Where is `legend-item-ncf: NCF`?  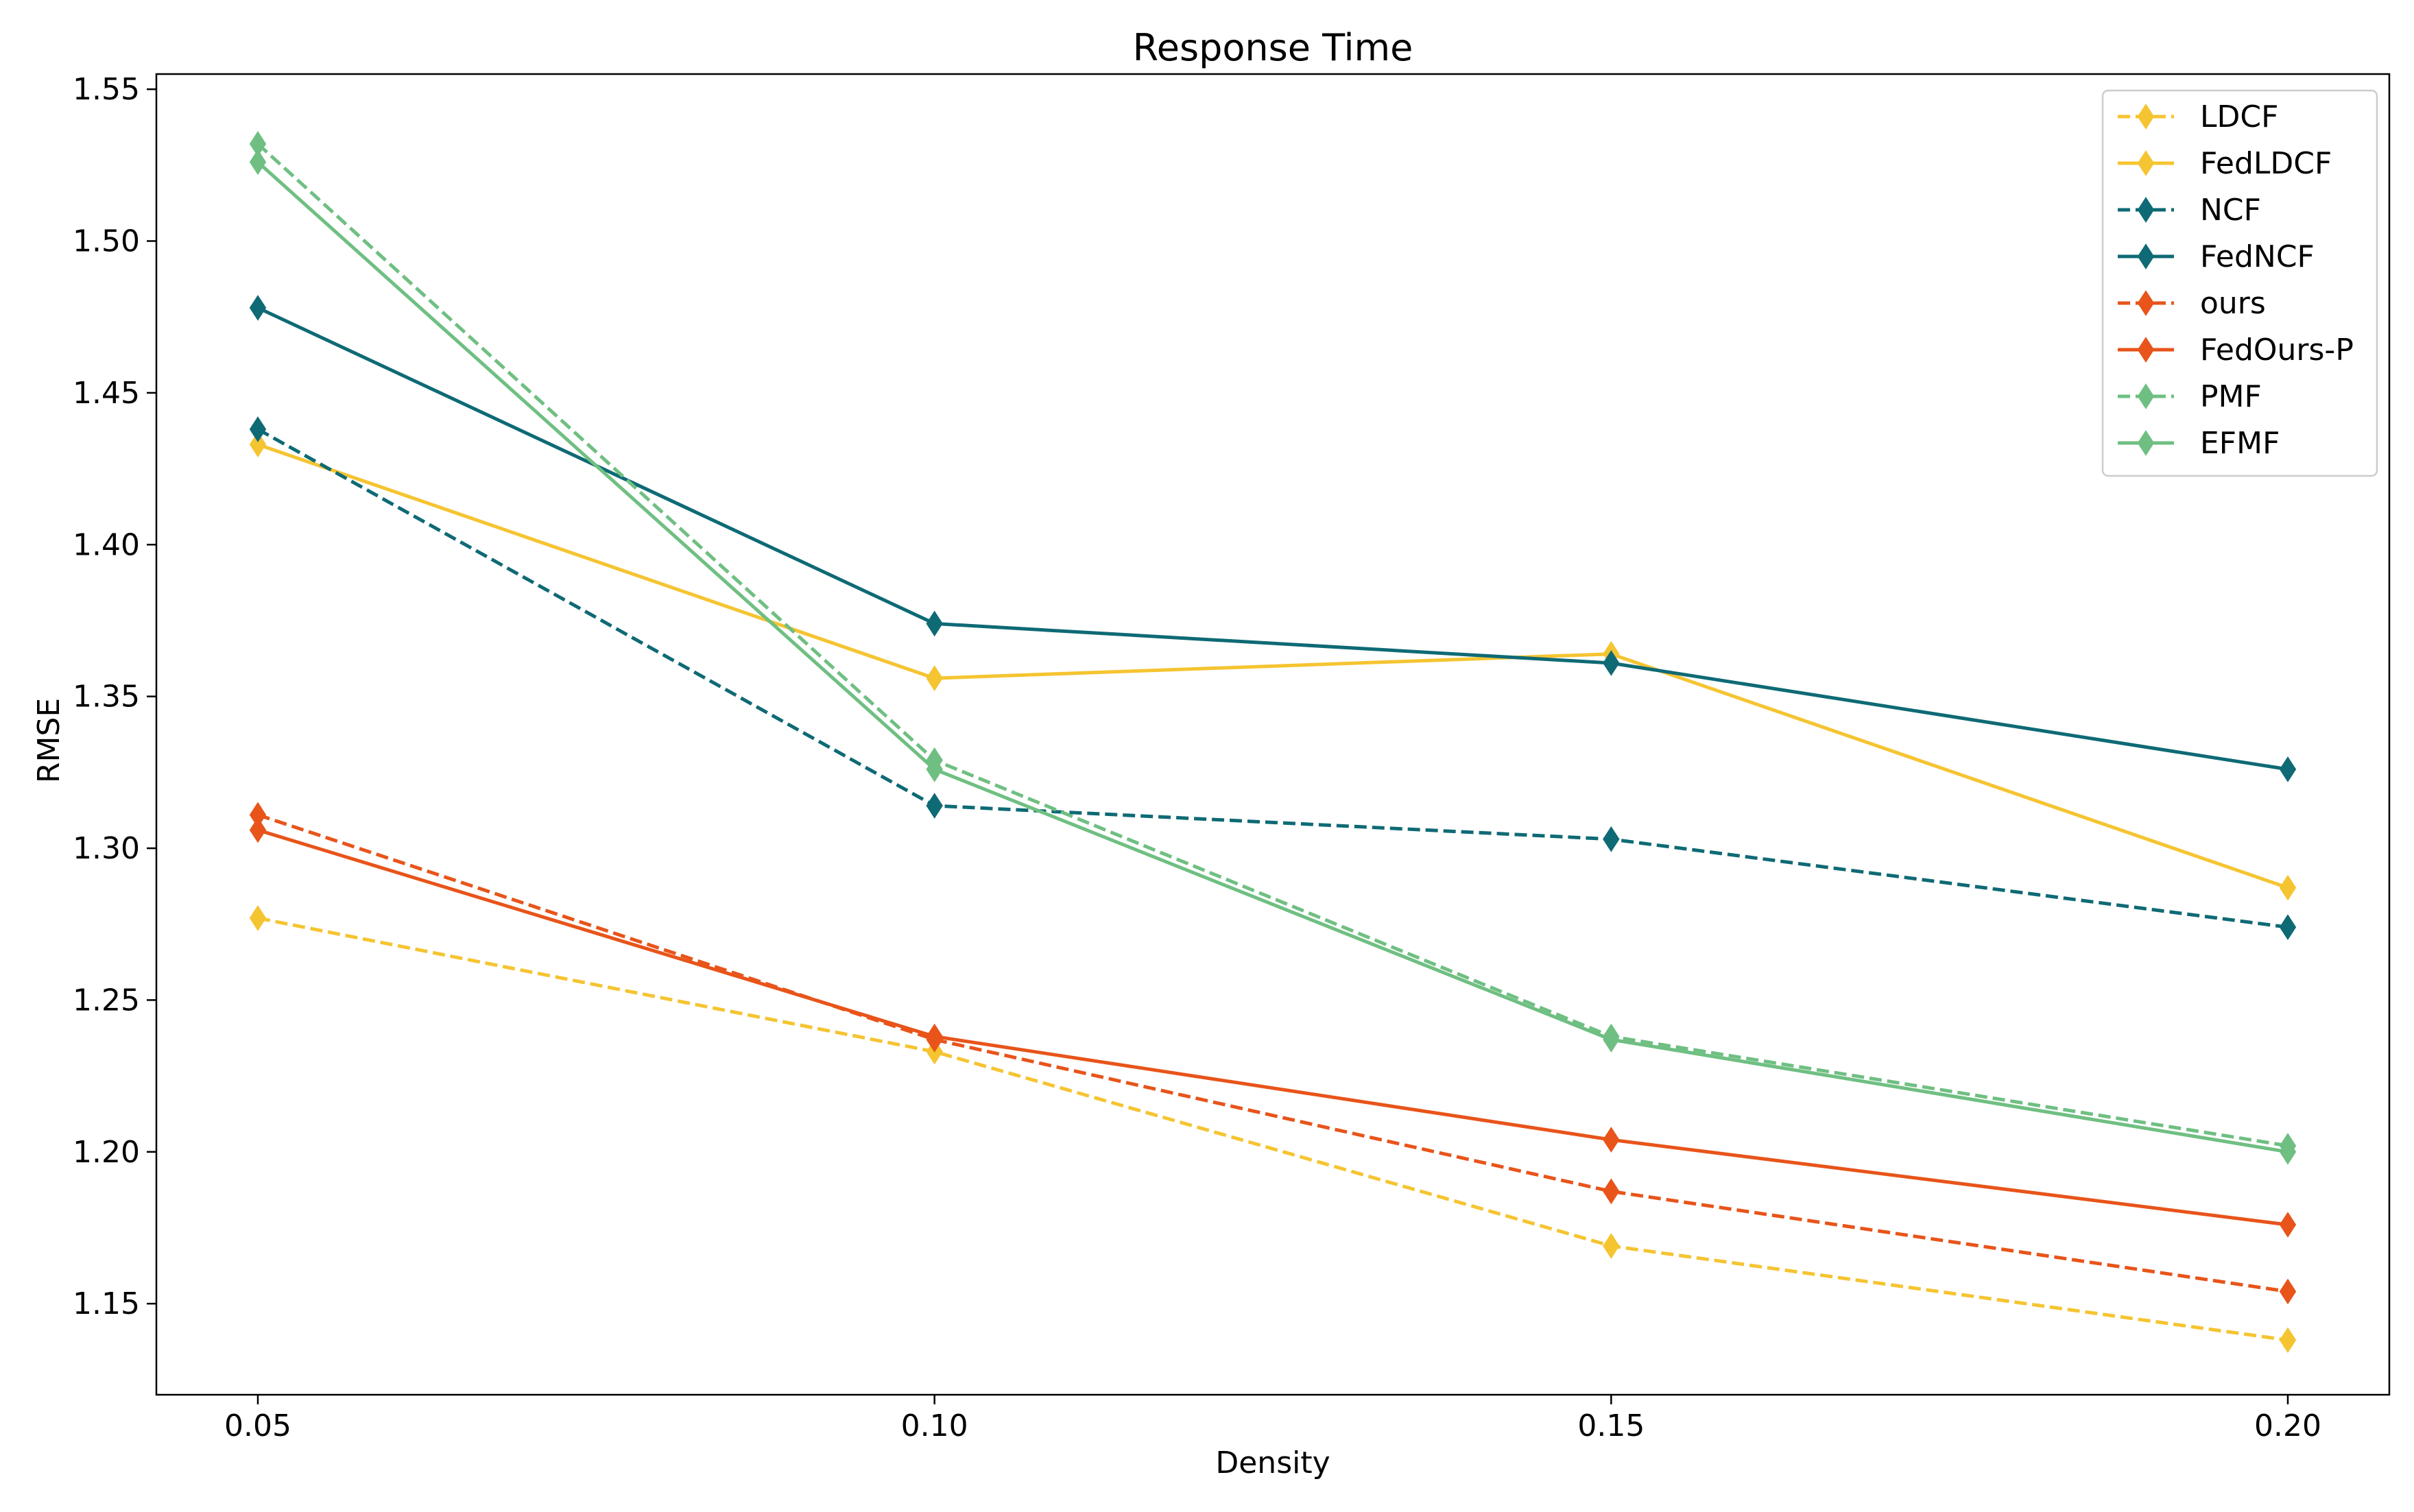 legend-item-ncf: NCF is located at coordinates (2189, 210).